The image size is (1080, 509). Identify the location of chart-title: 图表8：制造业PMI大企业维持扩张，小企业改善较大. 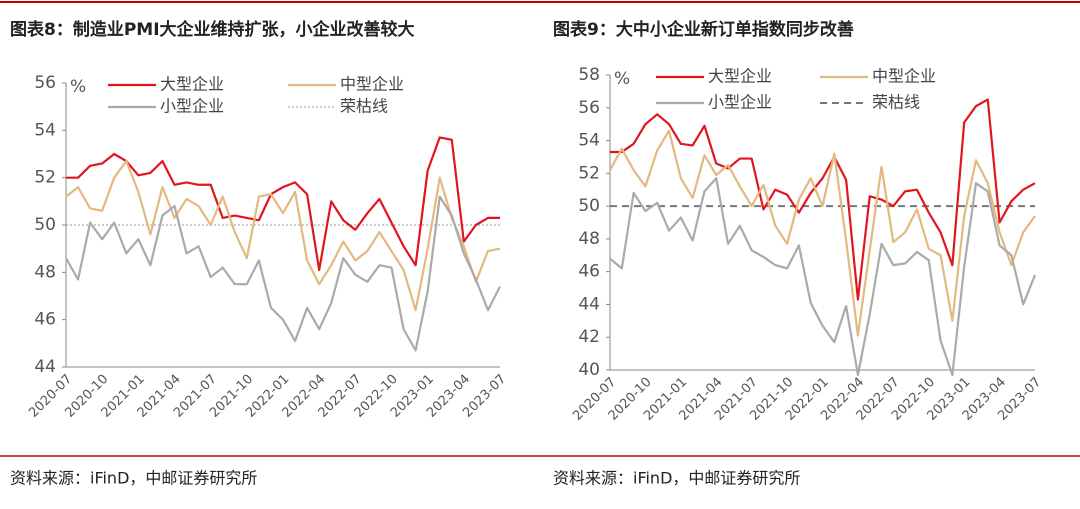
(212, 29).